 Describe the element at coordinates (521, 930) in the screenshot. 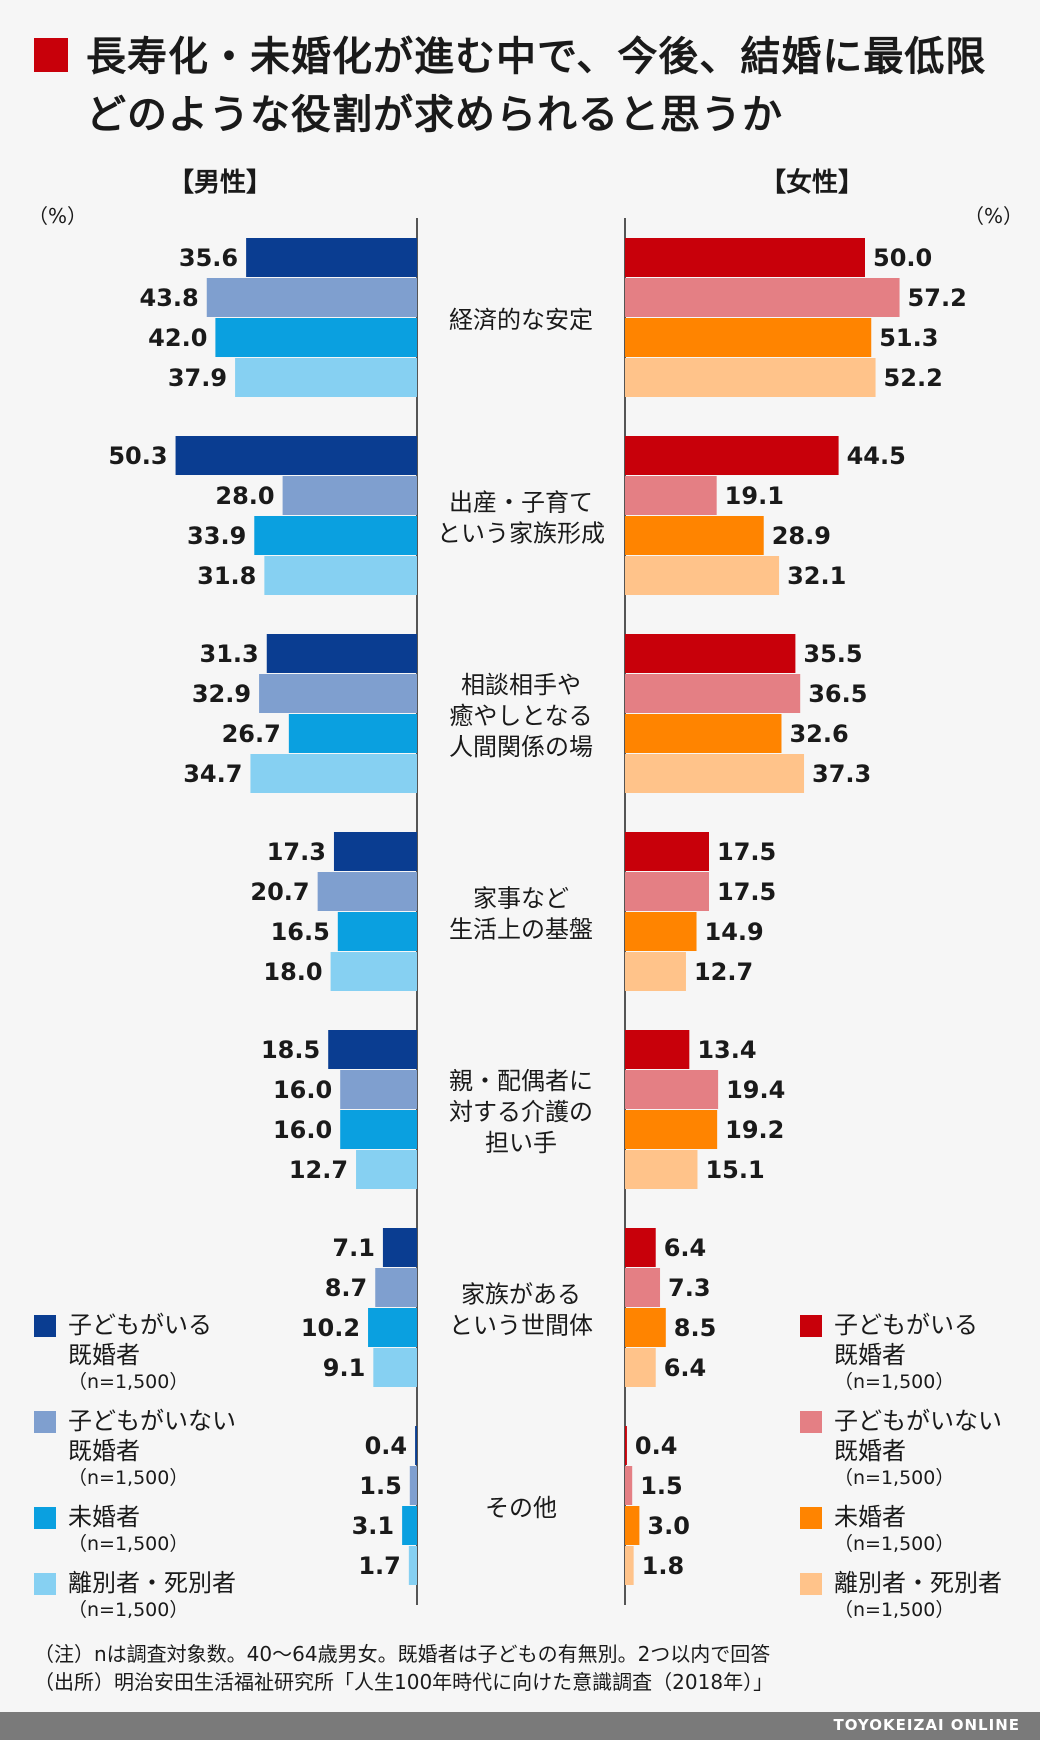

I see `category-label: 生活上の基盤` at that location.